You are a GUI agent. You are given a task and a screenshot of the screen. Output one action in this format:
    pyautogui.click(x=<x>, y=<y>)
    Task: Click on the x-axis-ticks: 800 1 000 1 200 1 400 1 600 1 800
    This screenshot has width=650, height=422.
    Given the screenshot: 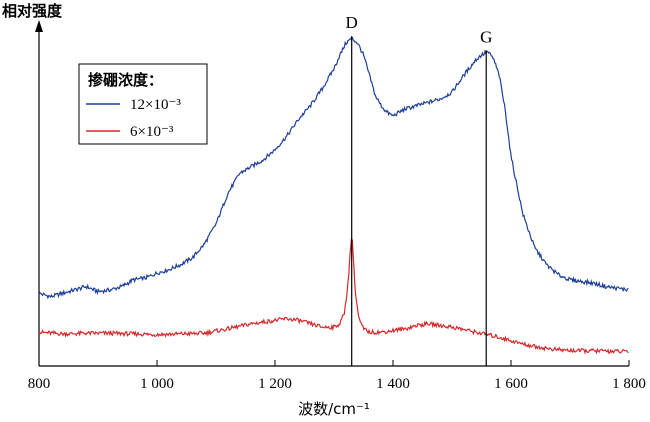 What is the action you would take?
    pyautogui.click(x=337, y=376)
    